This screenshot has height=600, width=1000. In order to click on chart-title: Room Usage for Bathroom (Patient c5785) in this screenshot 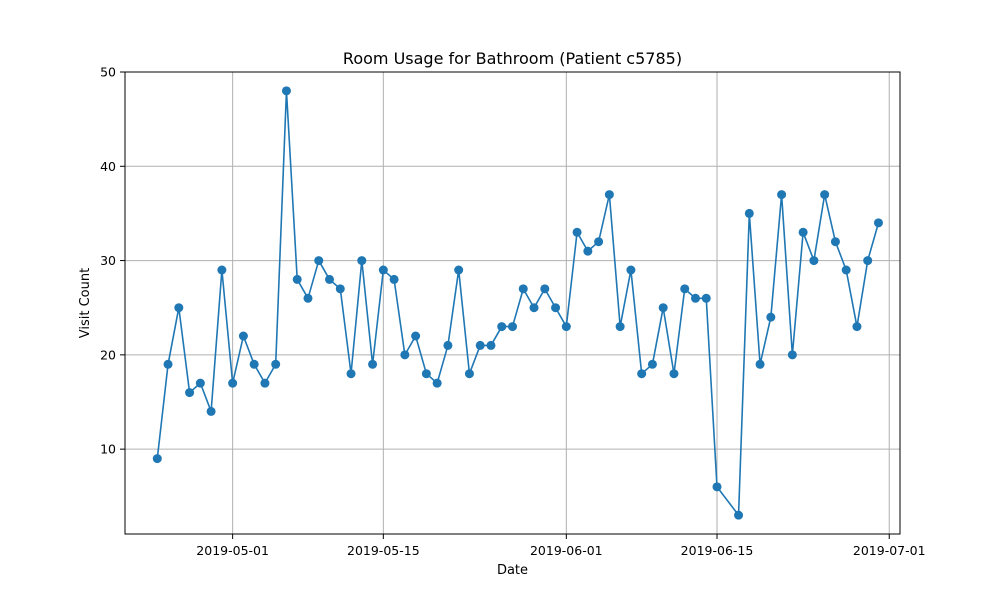, I will do `click(512, 58)`.